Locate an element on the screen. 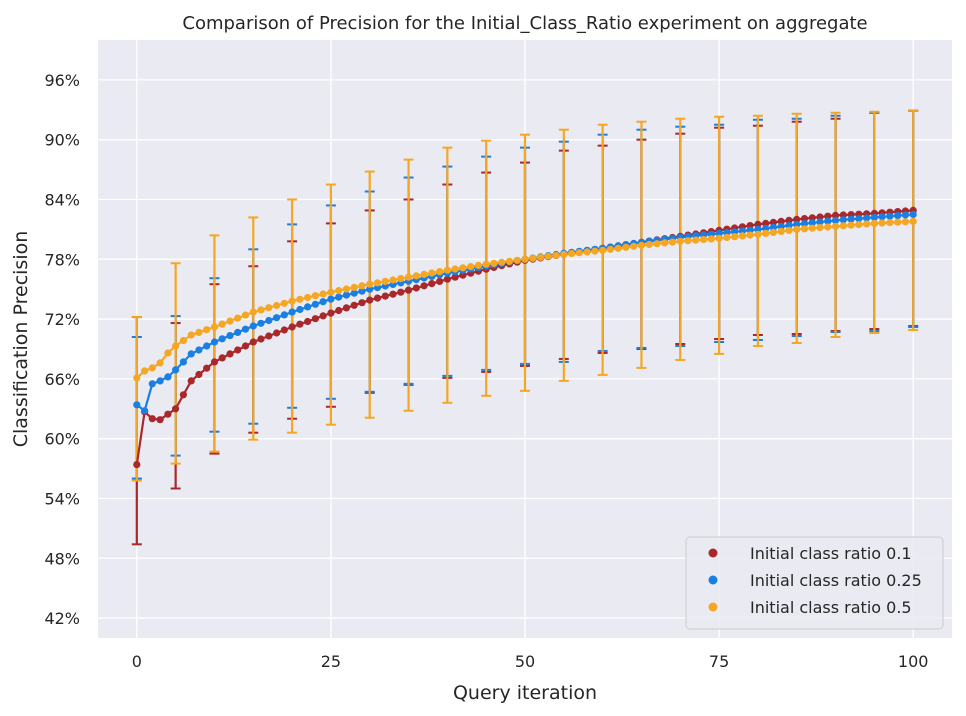  x-tick-label: 0 is located at coordinates (137, 661).